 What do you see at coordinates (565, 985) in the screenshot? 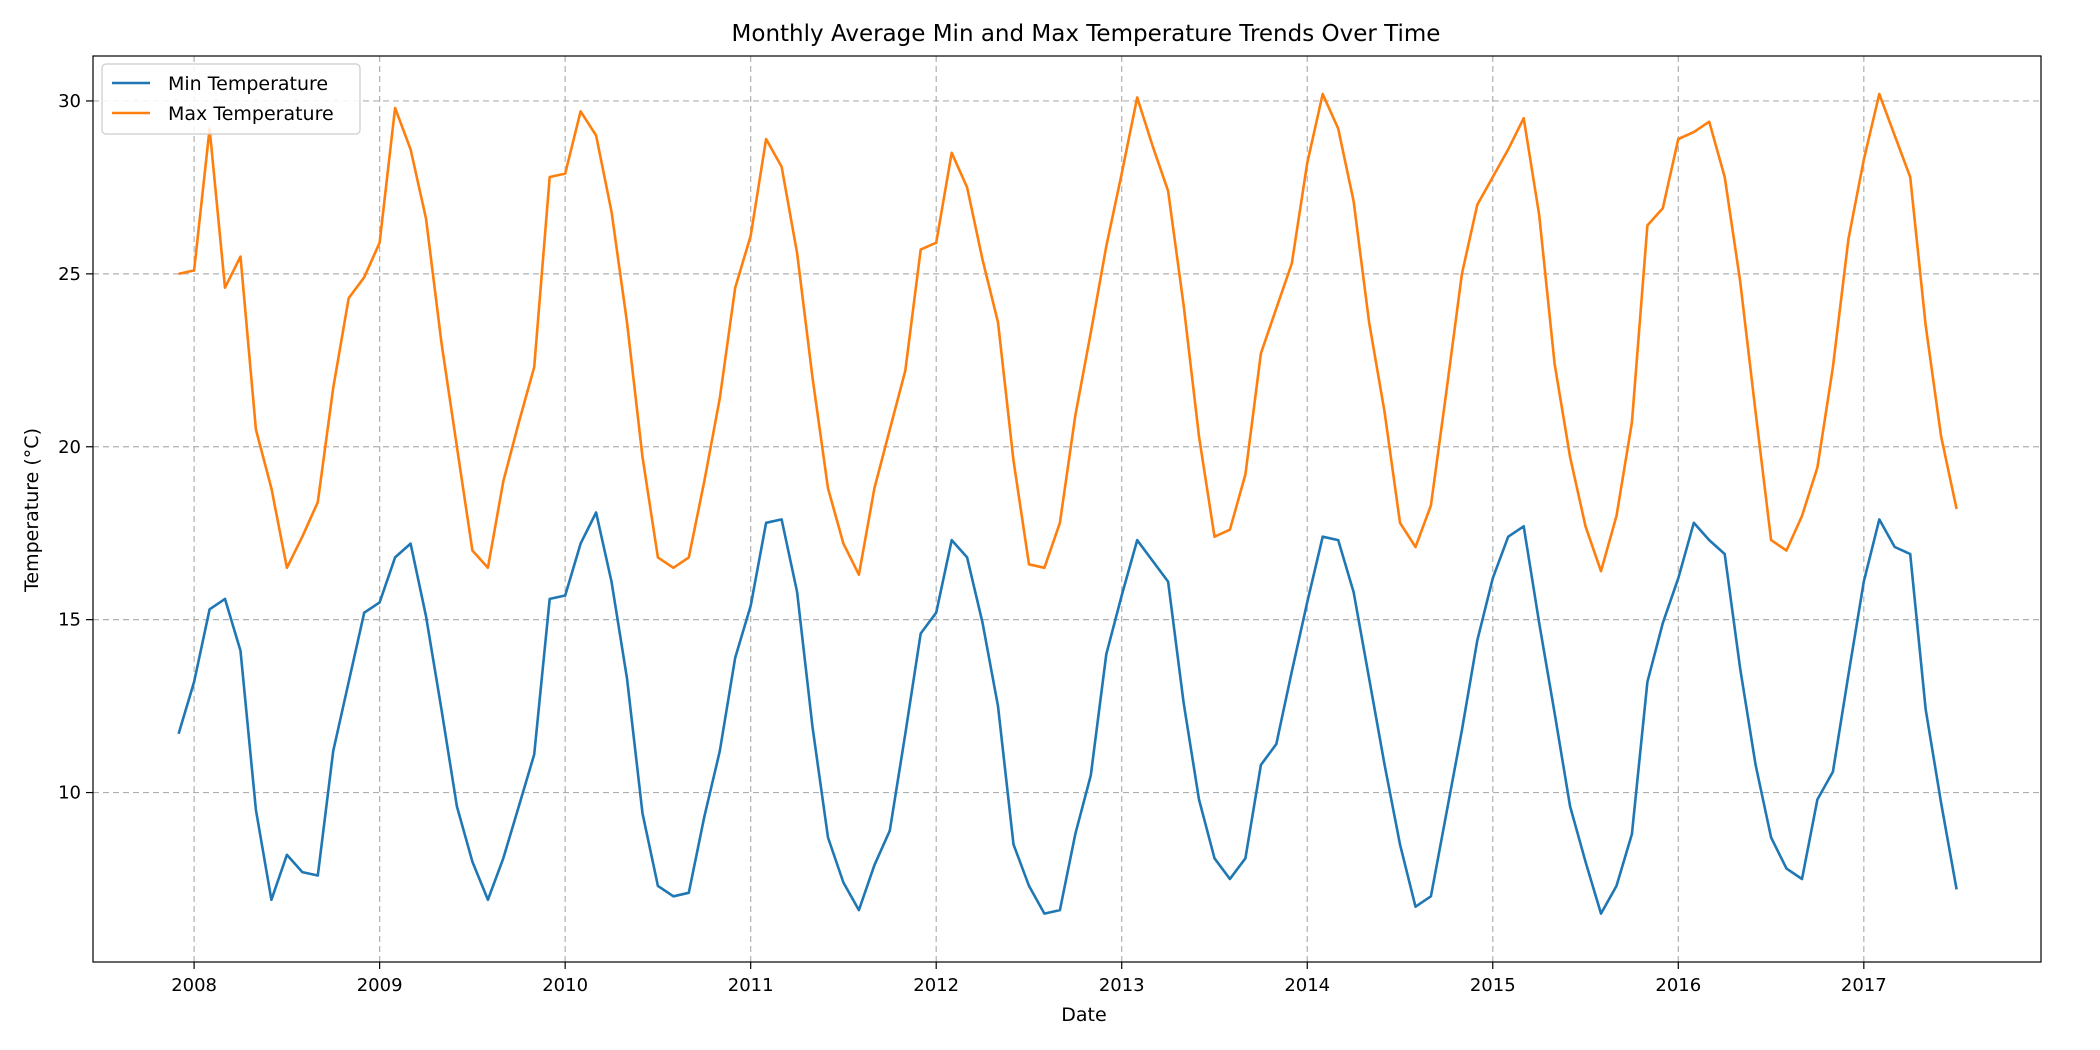
I see `x-tick-label: 2010` at bounding box center [565, 985].